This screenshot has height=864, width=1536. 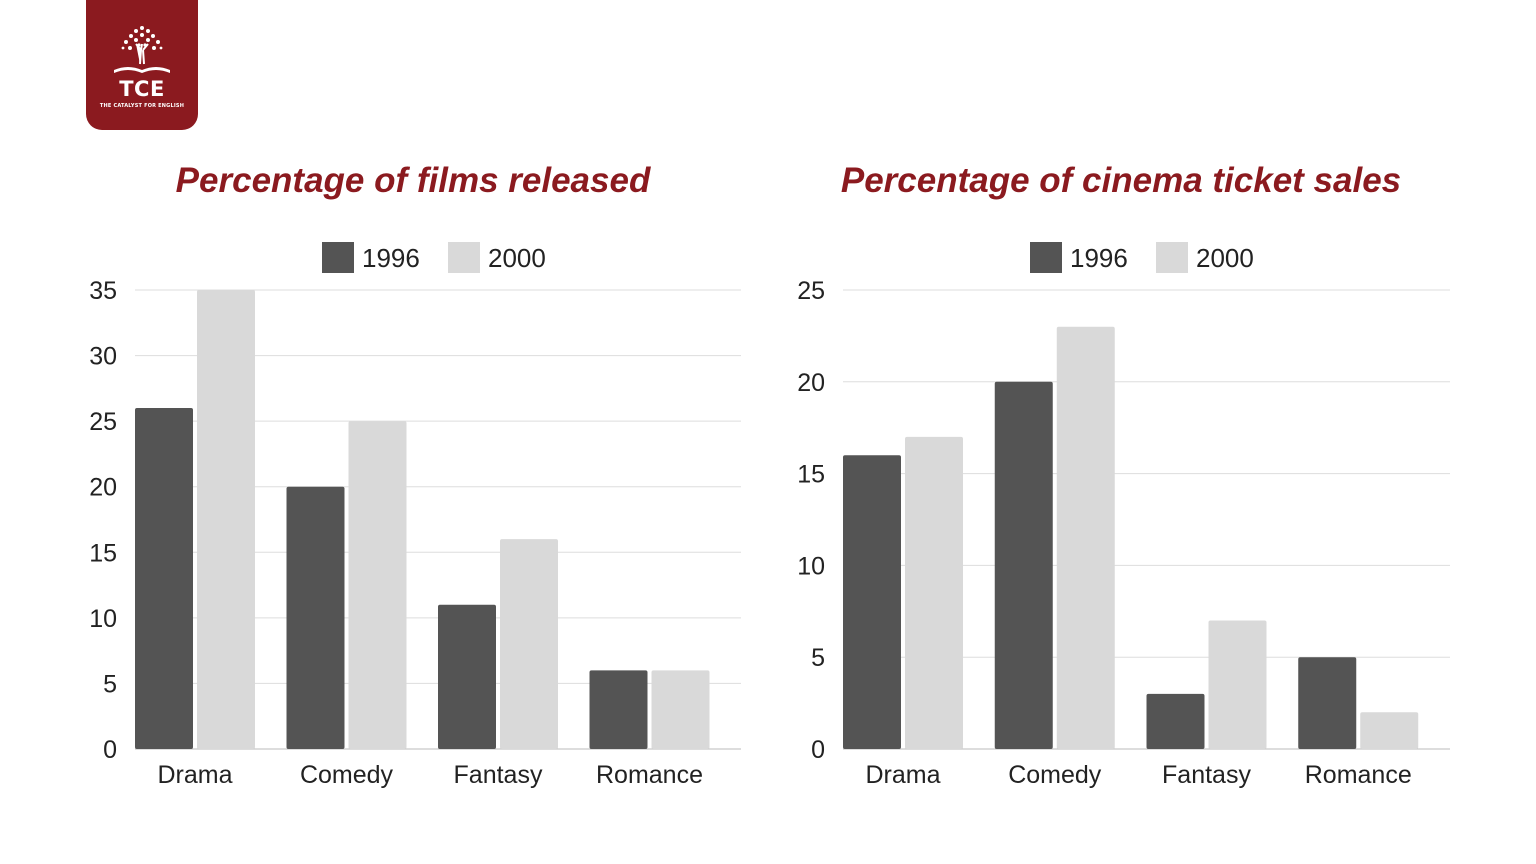 What do you see at coordinates (142, 89) in the screenshot?
I see `logo-name: TCE` at bounding box center [142, 89].